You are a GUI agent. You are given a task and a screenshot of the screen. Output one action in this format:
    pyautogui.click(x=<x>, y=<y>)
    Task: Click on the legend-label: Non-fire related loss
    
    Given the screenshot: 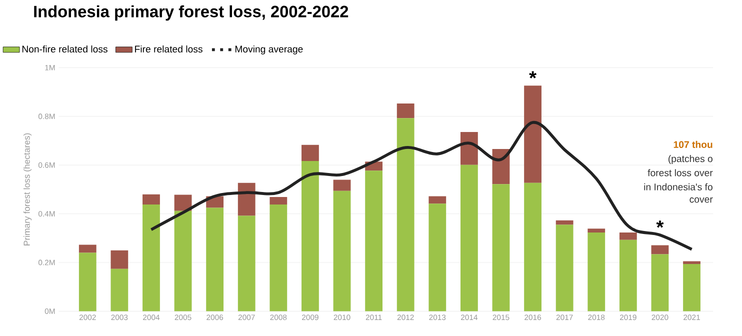 What is the action you would take?
    pyautogui.click(x=65, y=48)
    